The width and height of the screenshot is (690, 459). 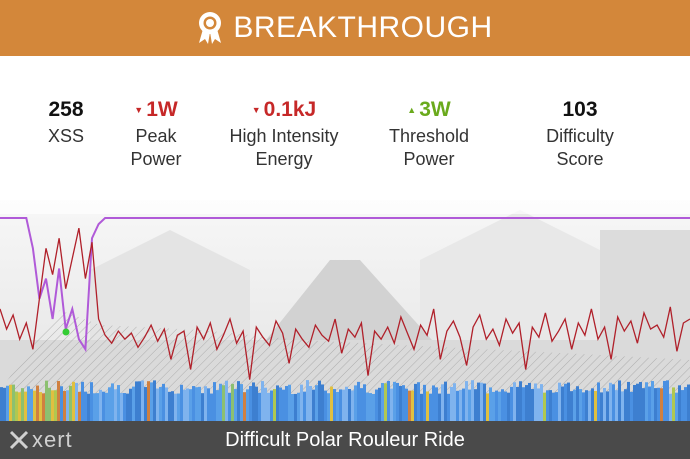 What do you see at coordinates (580, 109) in the screenshot?
I see `stat-value: 103` at bounding box center [580, 109].